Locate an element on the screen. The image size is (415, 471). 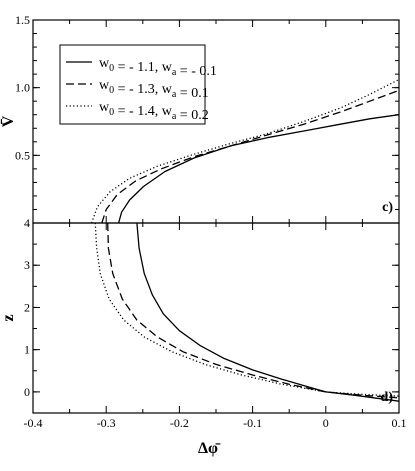
x-tick-label: -0.4 is located at coordinates (33, 423).